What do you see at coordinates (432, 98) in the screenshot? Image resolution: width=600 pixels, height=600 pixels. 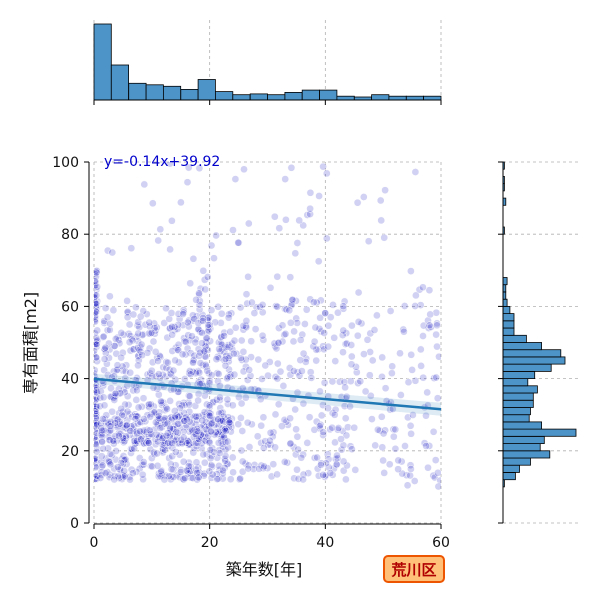 I see `x-hist-bar` at bounding box center [432, 98].